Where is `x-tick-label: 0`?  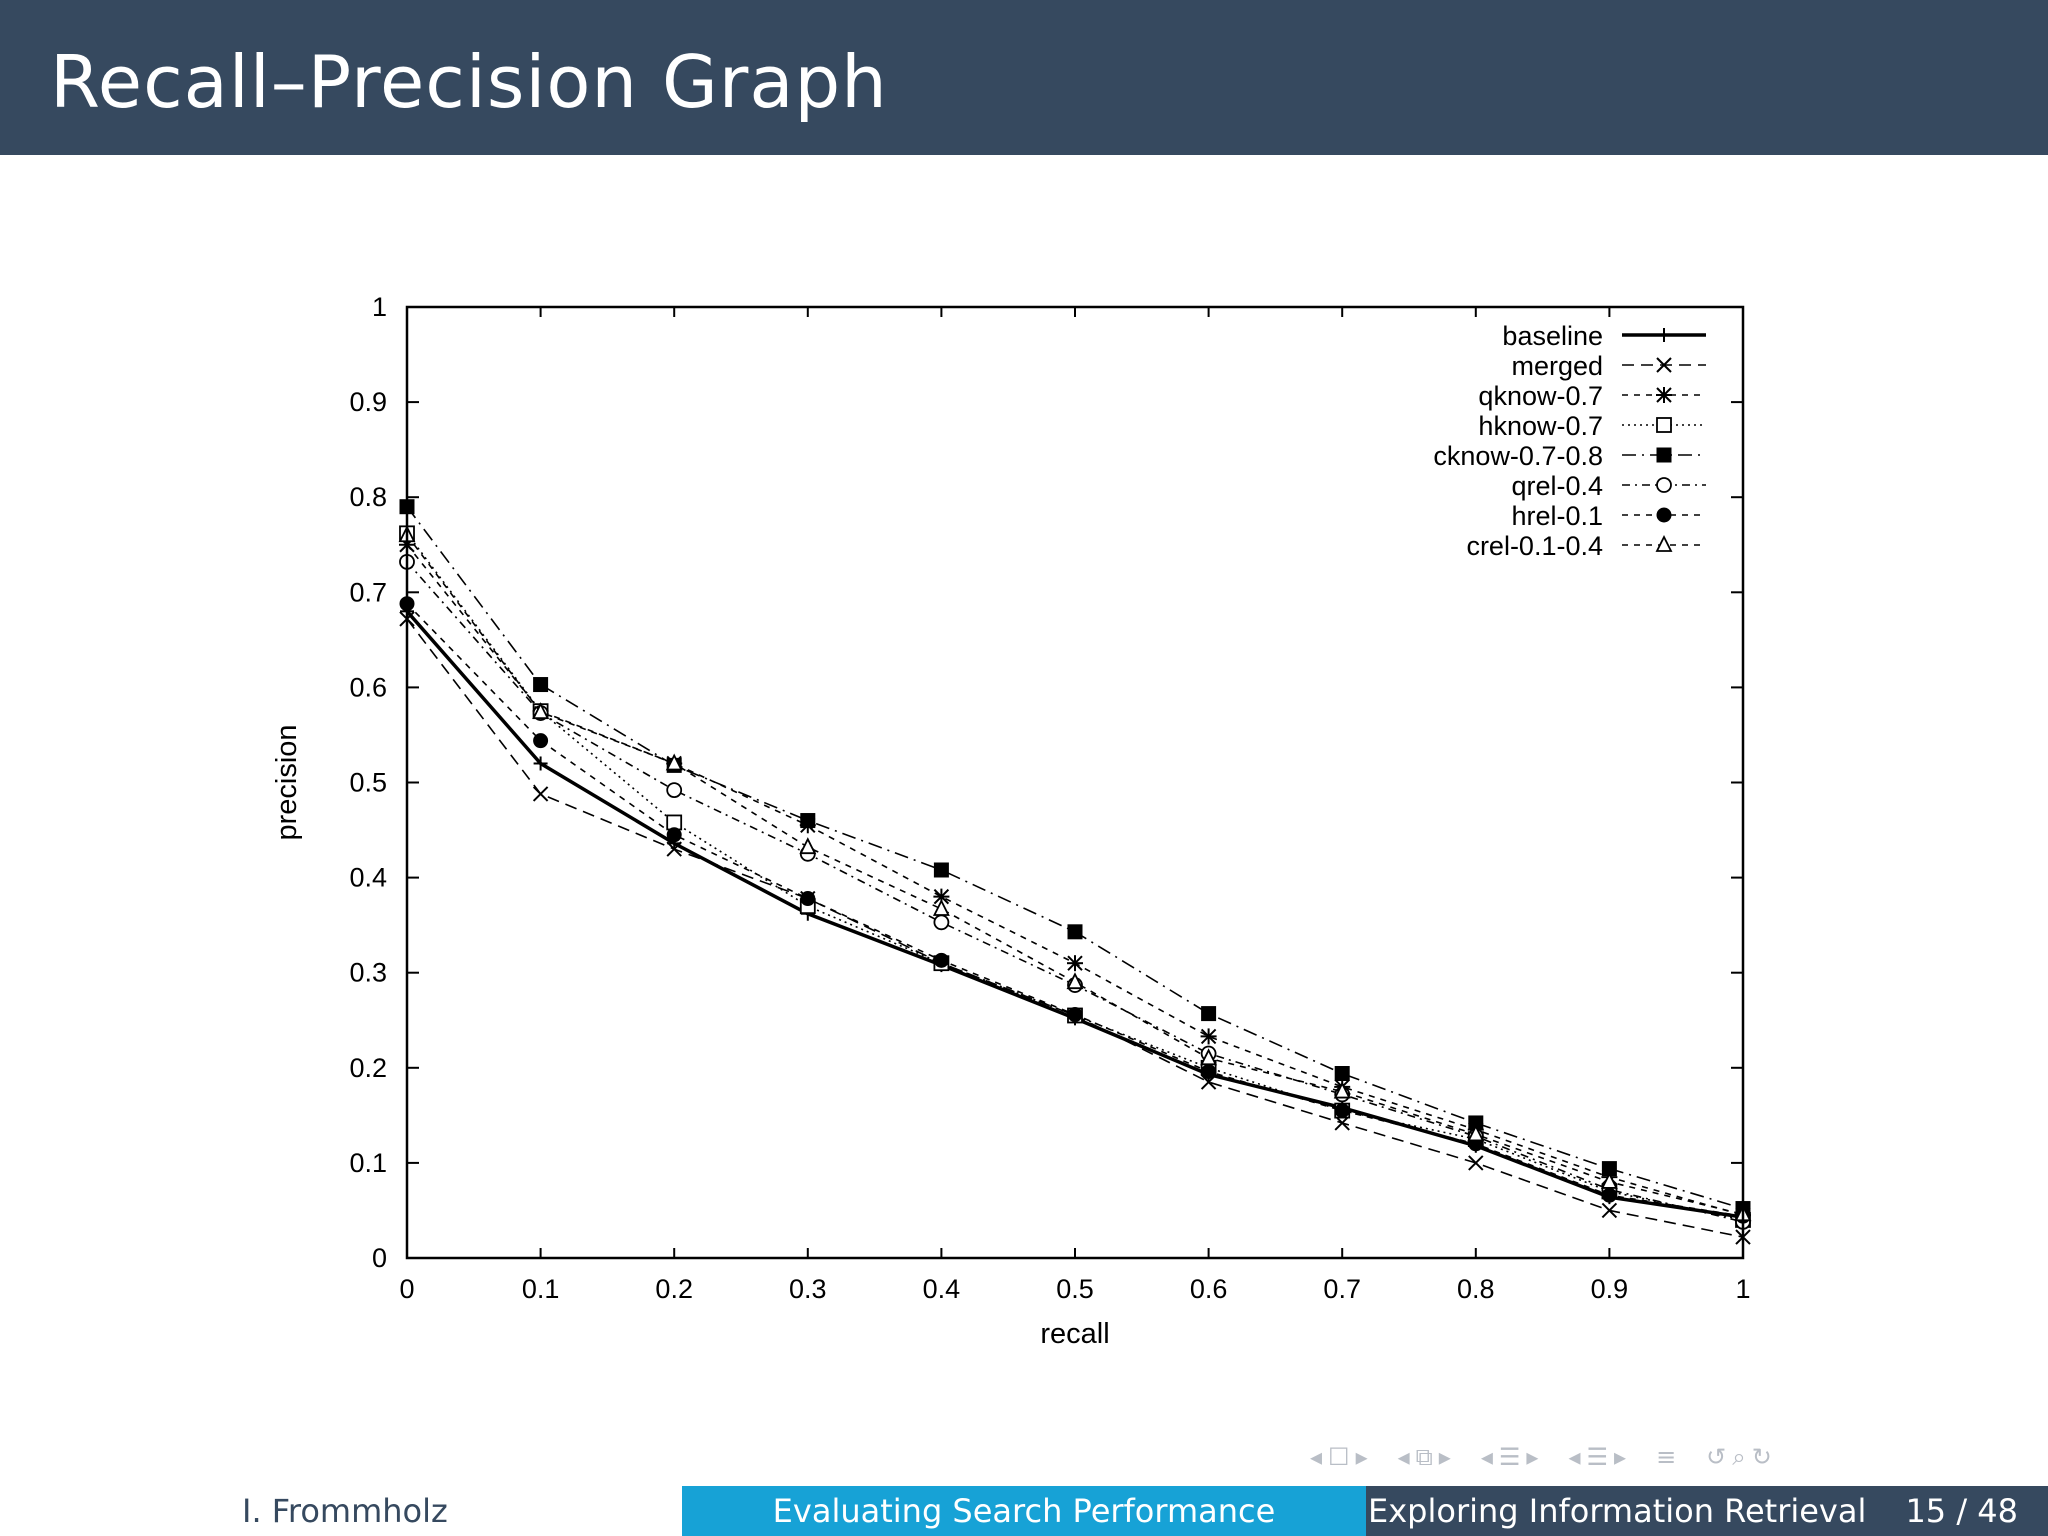
x-tick-label: 0 is located at coordinates (406, 1289).